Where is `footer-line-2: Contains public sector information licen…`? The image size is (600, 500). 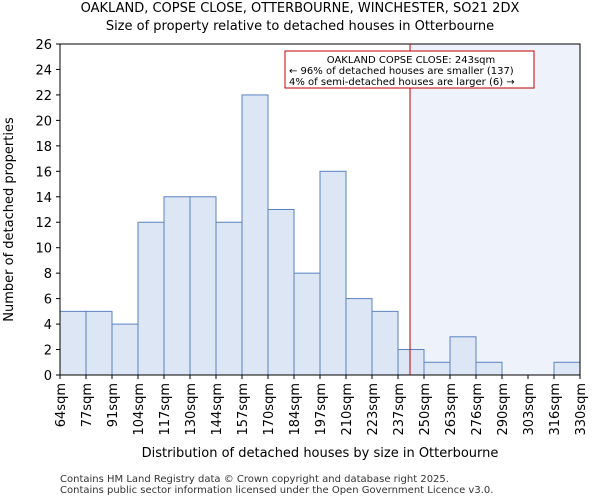
footer-line-2: Contains public sector information licen… is located at coordinates (277, 490).